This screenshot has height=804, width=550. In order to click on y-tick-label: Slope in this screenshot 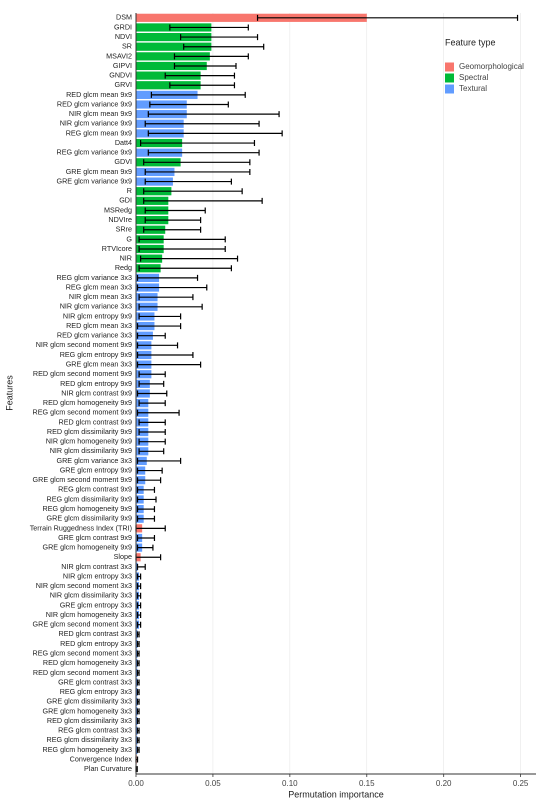, I will do `click(123, 556)`.